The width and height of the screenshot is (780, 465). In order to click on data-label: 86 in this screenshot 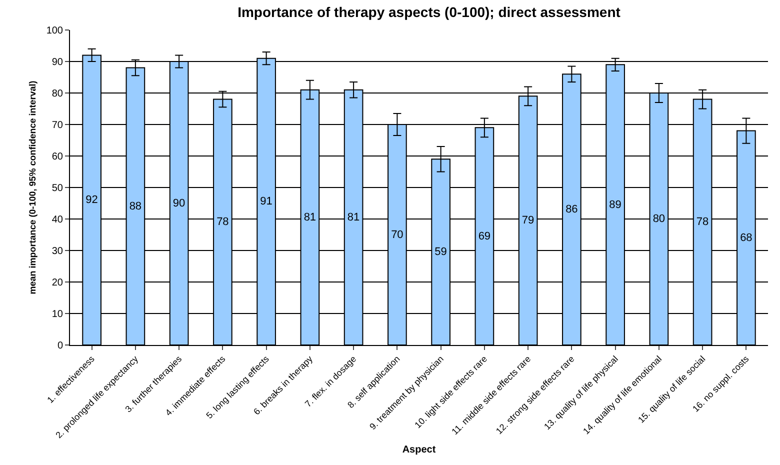, I will do `click(572, 210)`.